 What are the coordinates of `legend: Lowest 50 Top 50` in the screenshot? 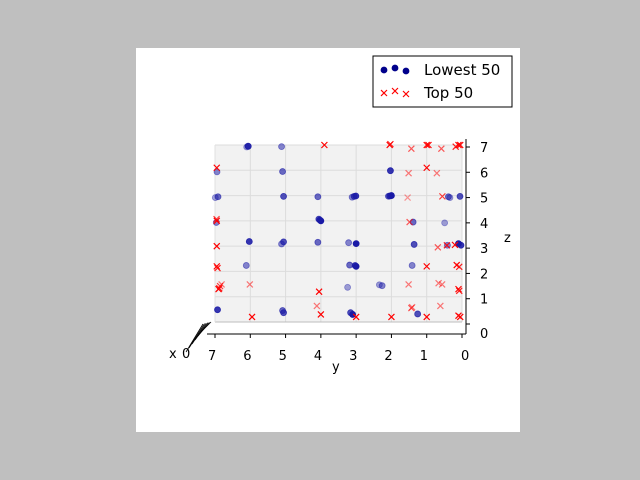 It's located at (442, 81).